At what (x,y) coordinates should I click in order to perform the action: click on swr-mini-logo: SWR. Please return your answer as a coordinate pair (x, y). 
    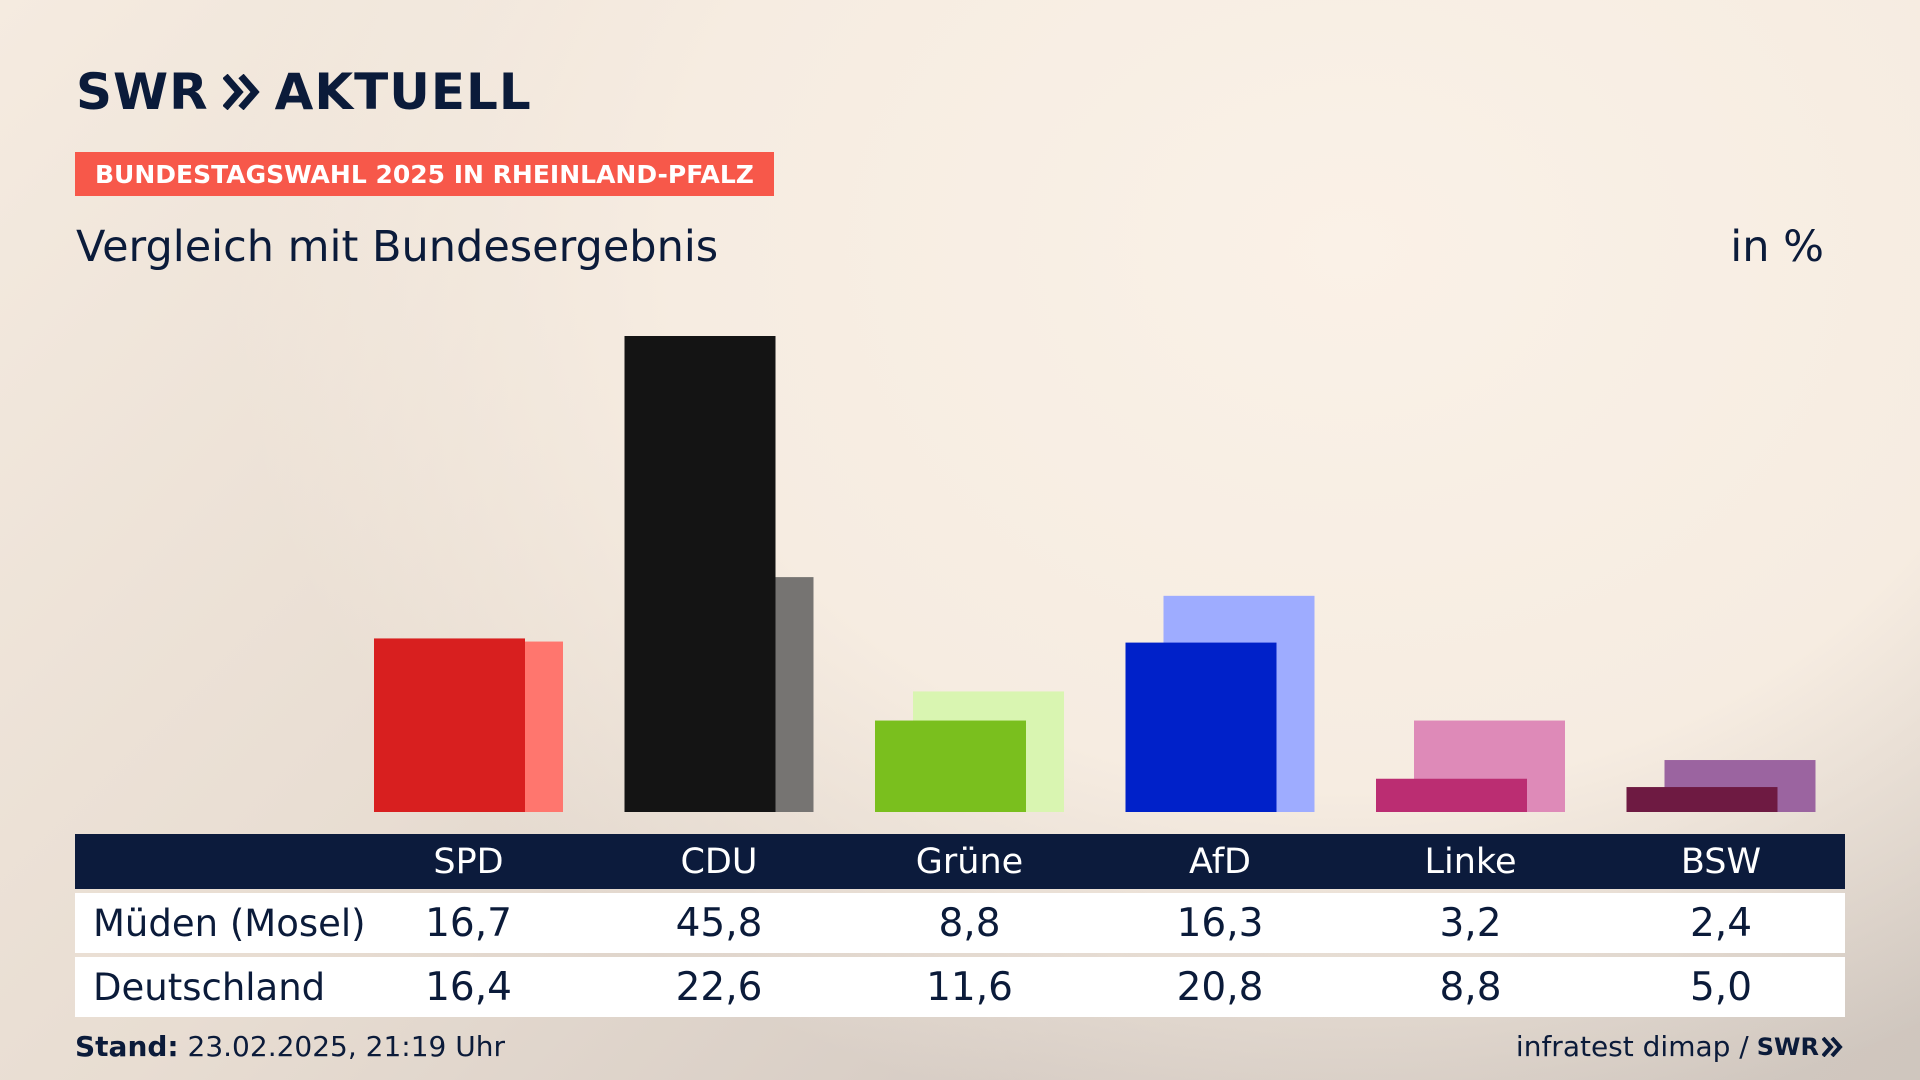
    Looking at the image, I should click on (1800, 1047).